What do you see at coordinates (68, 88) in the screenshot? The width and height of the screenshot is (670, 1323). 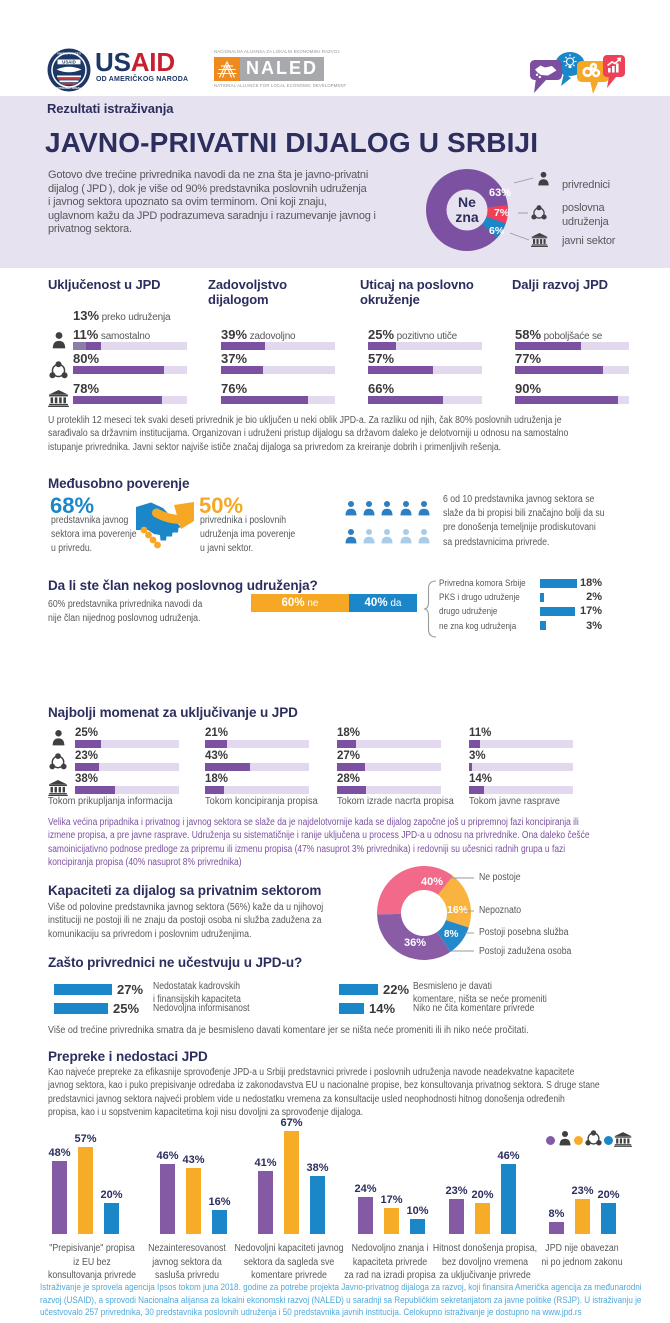 I see `svg-text: INTERNATIONAL` at bounding box center [68, 88].